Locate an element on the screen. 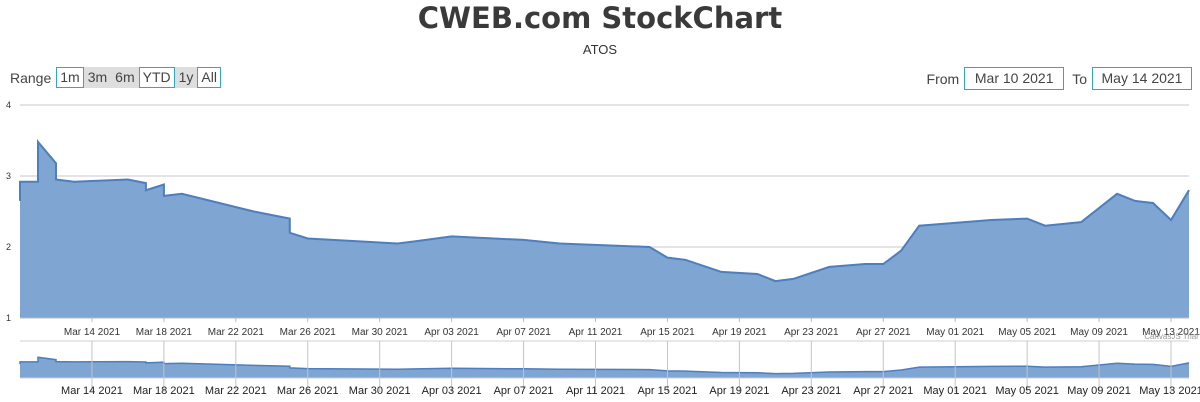 This screenshot has height=402, width=1200. range-button-1m: 1m is located at coordinates (70, 77).